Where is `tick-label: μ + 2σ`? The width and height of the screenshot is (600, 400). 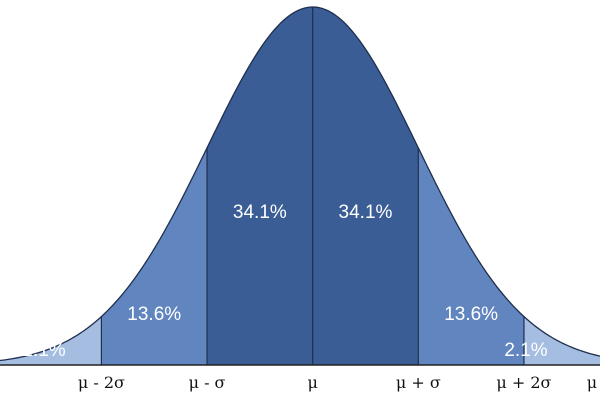
tick-label: μ + 2σ is located at coordinates (523, 382).